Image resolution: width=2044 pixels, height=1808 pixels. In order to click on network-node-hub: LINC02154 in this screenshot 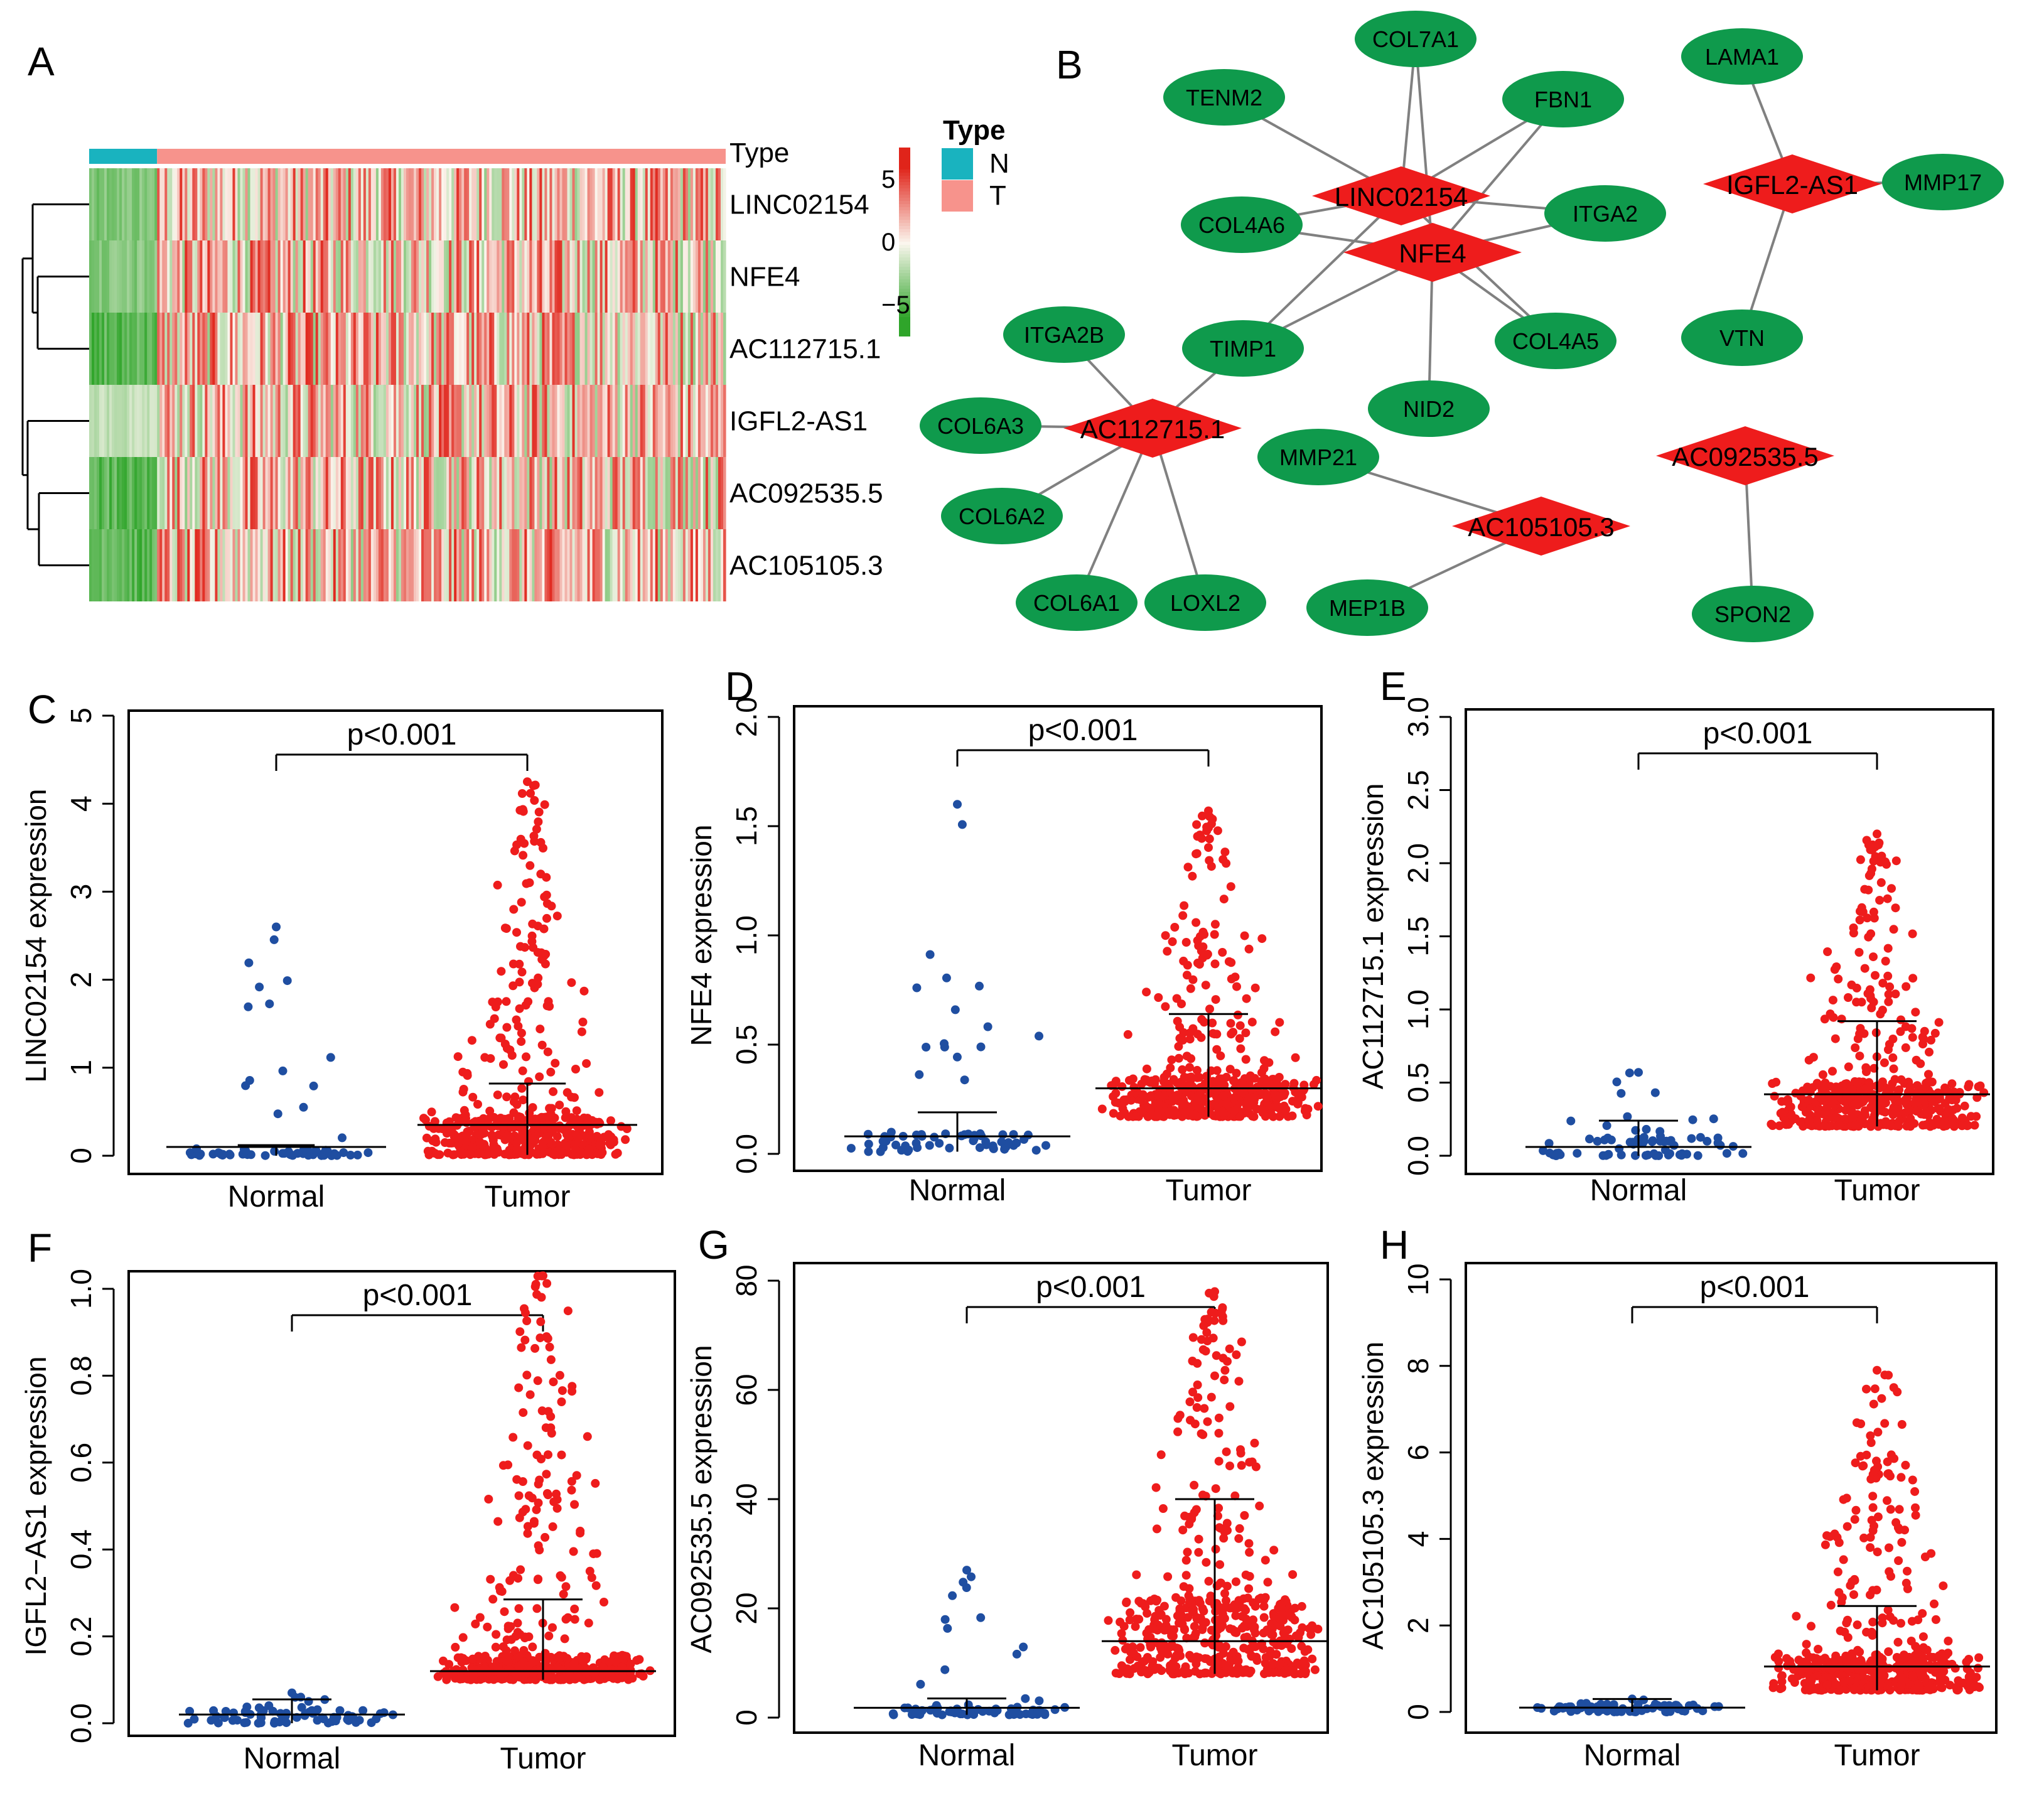, I will do `click(1401, 195)`.